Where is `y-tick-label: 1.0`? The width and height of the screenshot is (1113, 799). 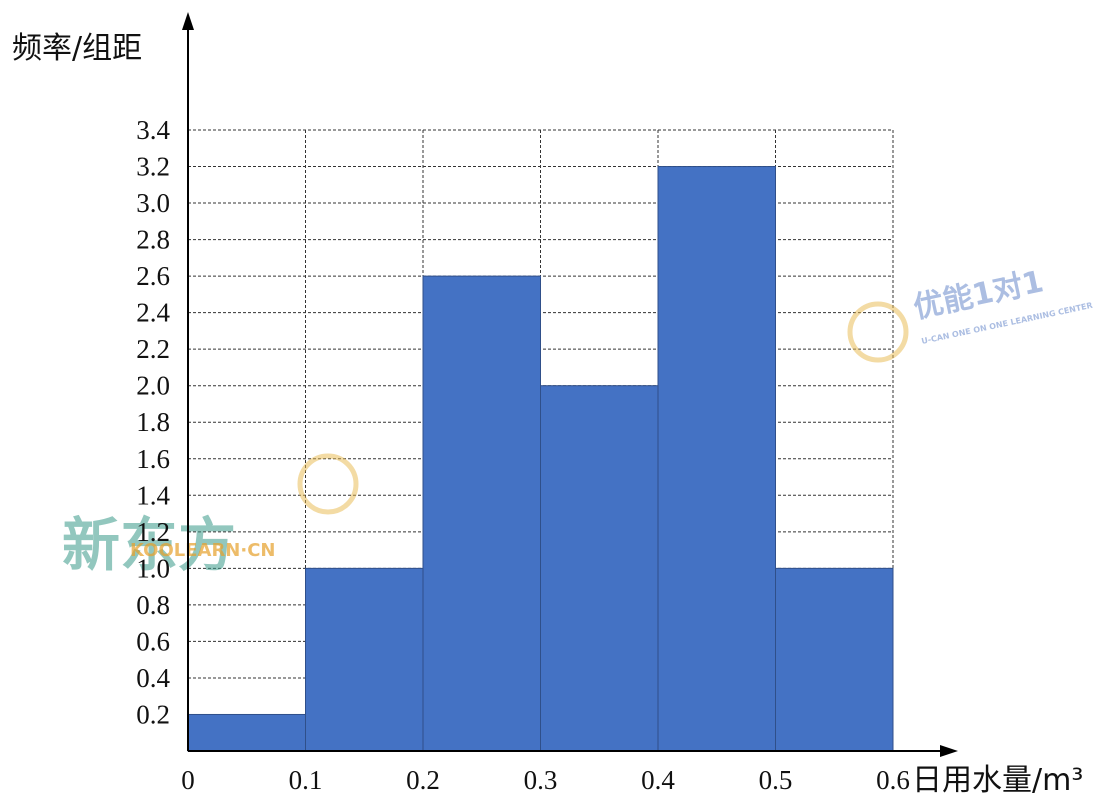 y-tick-label: 1.0 is located at coordinates (153, 568).